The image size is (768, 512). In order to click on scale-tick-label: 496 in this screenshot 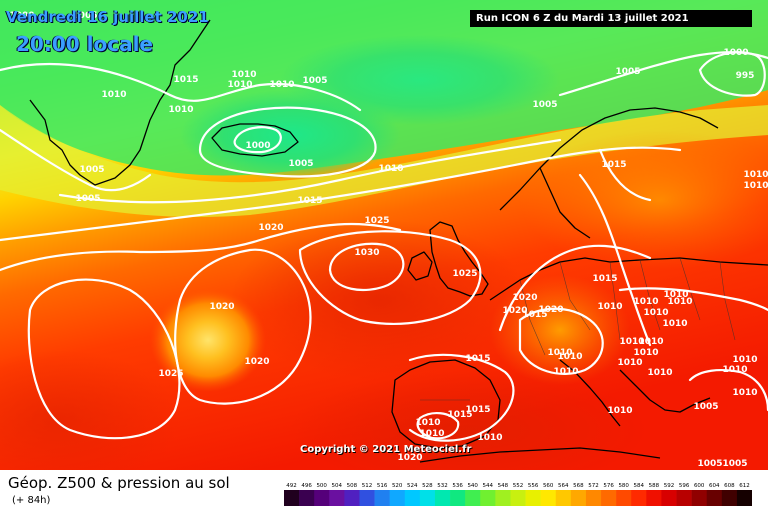, I will do `click(306, 486)`.